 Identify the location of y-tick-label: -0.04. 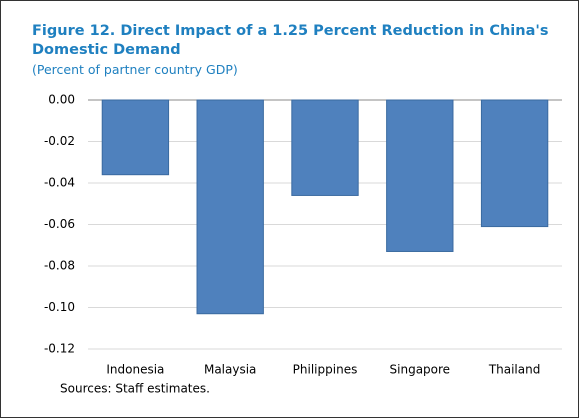
(59, 183).